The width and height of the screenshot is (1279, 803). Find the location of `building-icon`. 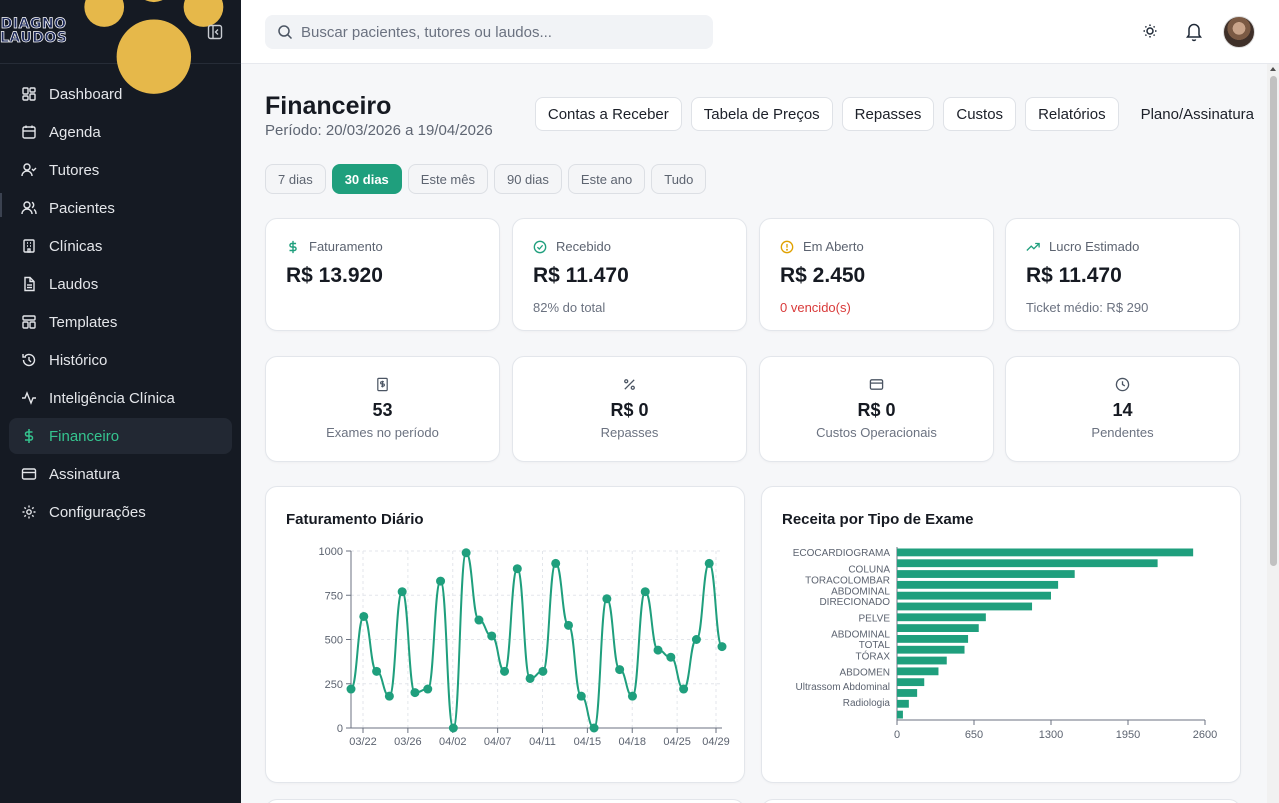

building-icon is located at coordinates (29, 246).